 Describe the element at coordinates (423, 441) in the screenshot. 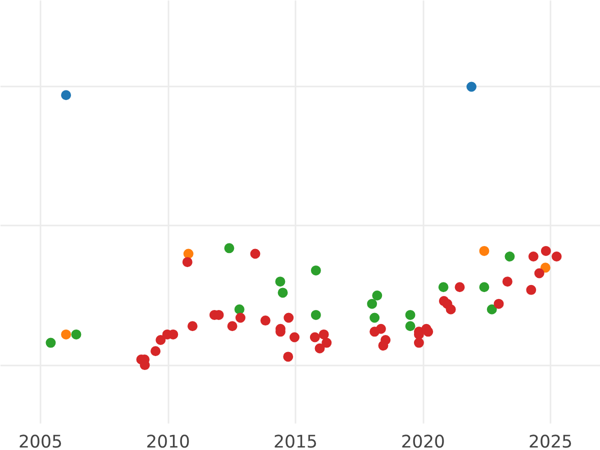

I see `x-tick-label: 2020` at that location.